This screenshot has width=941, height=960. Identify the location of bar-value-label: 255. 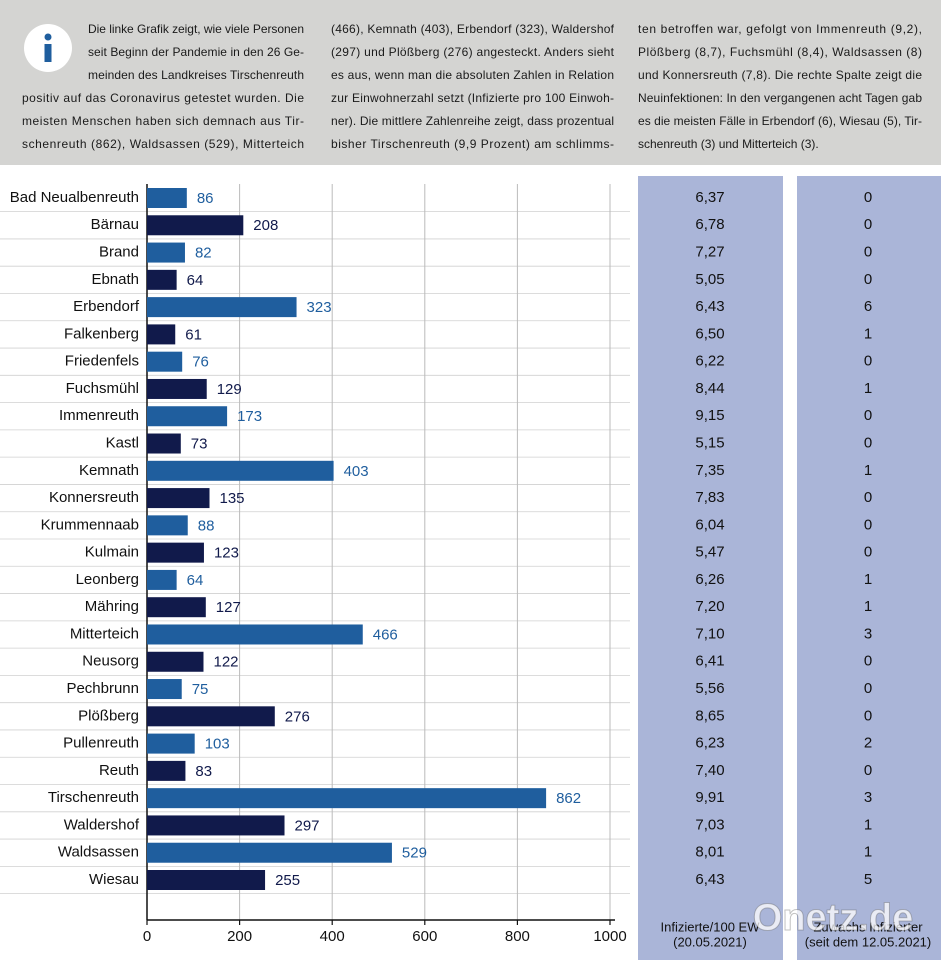
(287, 880).